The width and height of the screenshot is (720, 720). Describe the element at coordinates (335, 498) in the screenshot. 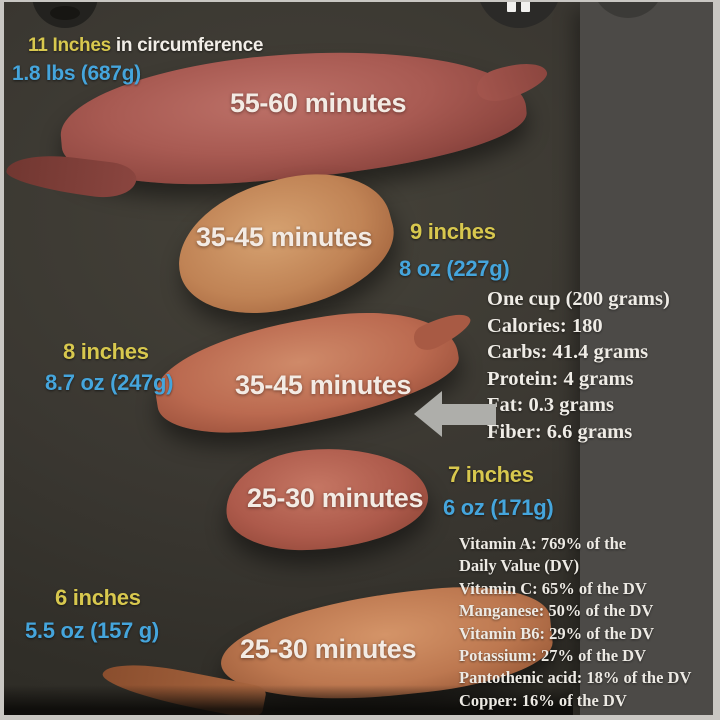

I see `potato-4-time-label: 25-30 minutes` at that location.